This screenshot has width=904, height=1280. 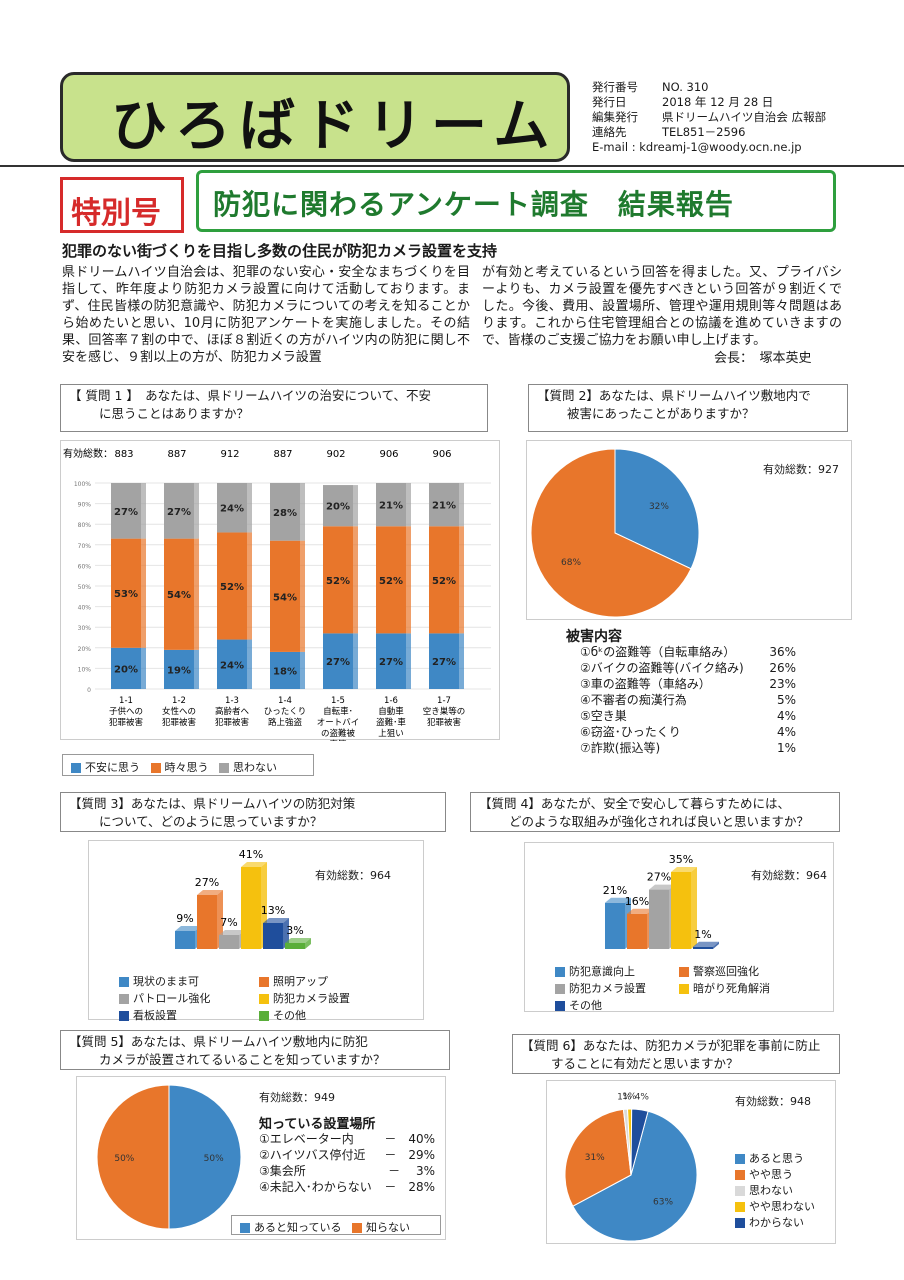 What do you see at coordinates (391, 711) in the screenshot?
I see `x-category-label: 自動車` at bounding box center [391, 711].